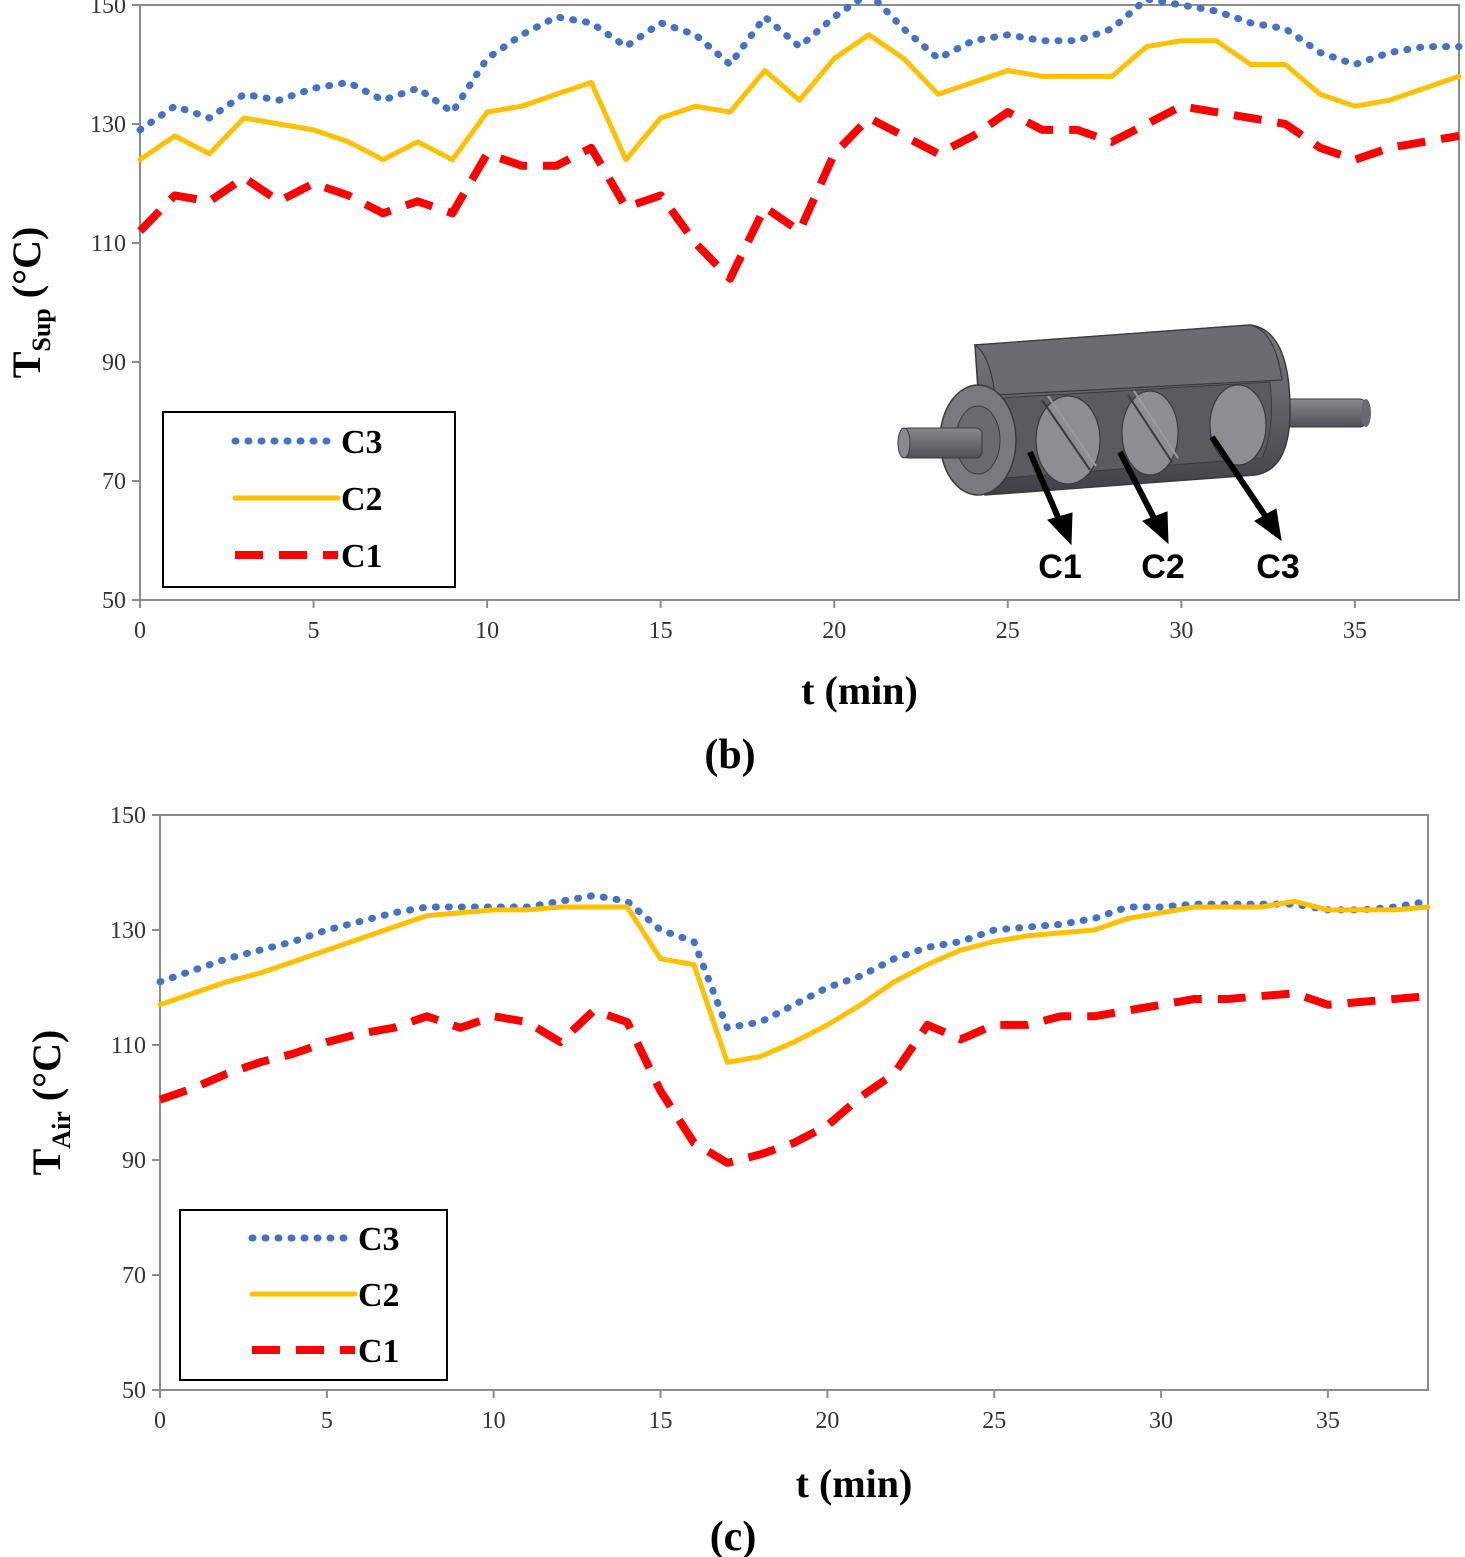 This screenshot has height=1557, width=1465. Describe the element at coordinates (1134, 435) in the screenshot. I see `shaft-cylinder-diagram-icon` at that location.